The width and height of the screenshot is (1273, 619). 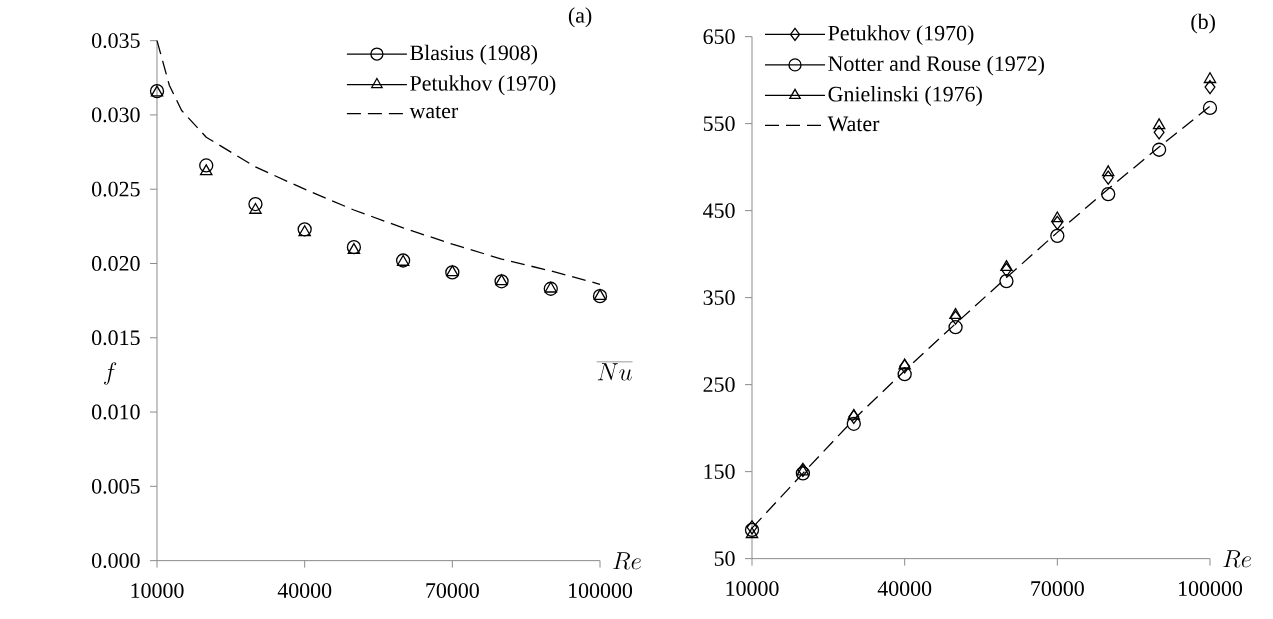 What do you see at coordinates (116, 486) in the screenshot?
I see `y-tick-label: 0.005` at bounding box center [116, 486].